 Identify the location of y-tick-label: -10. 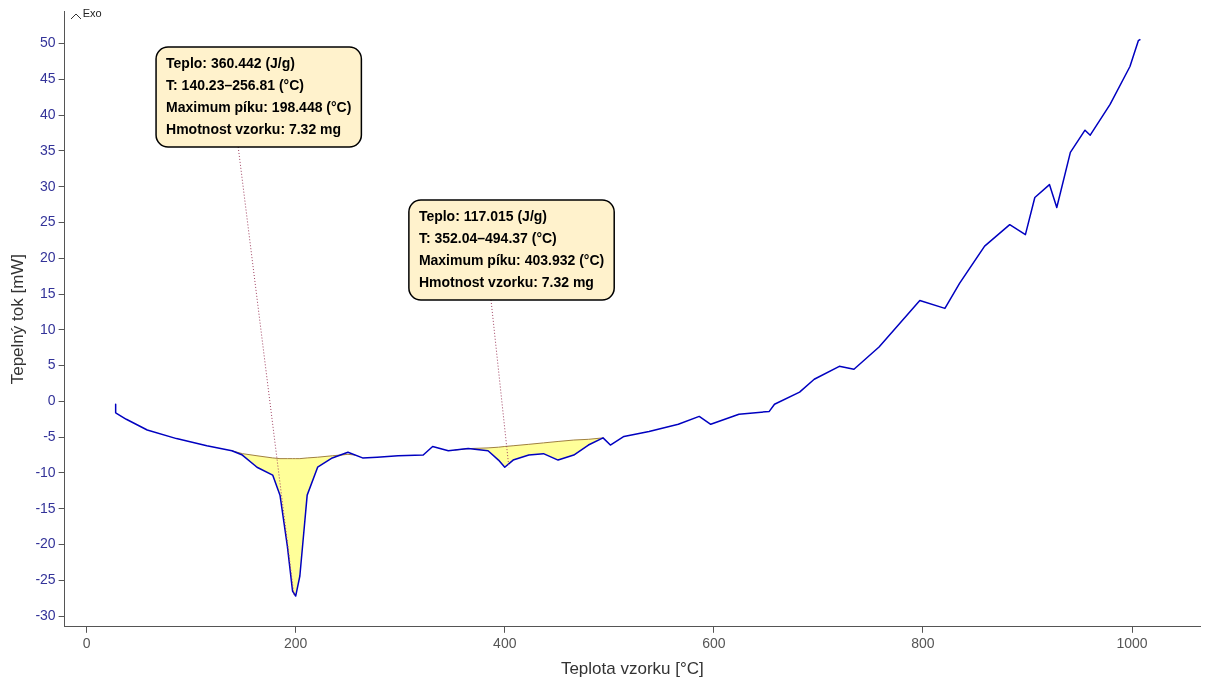
(45, 471).